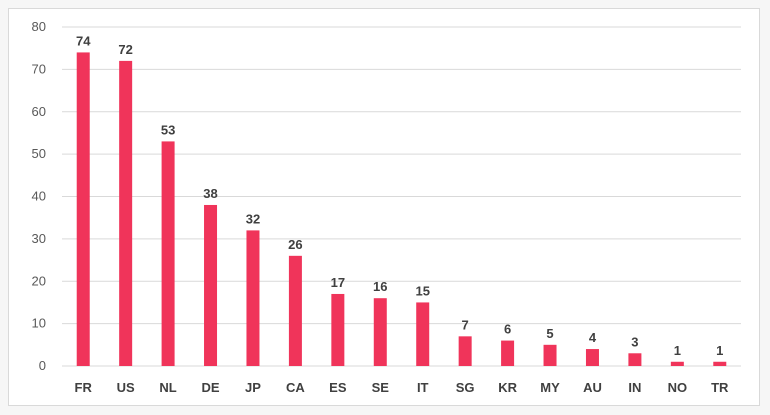  What do you see at coordinates (593, 337) in the screenshot?
I see `data-label-au: 4` at bounding box center [593, 337].